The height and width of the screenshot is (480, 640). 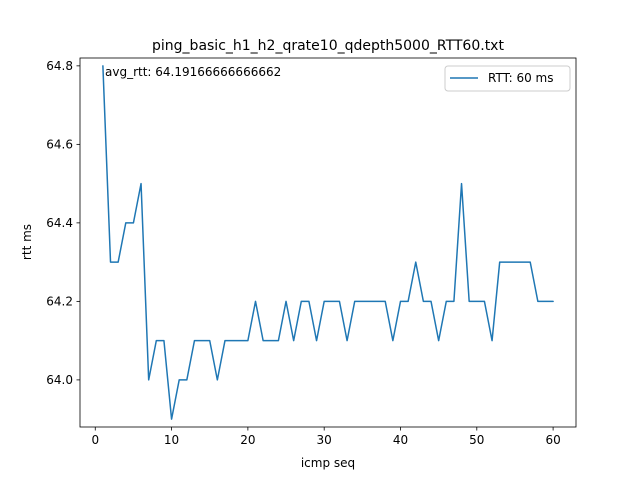 I want to click on y-tick-label: 64.4, so click(x=59, y=223).